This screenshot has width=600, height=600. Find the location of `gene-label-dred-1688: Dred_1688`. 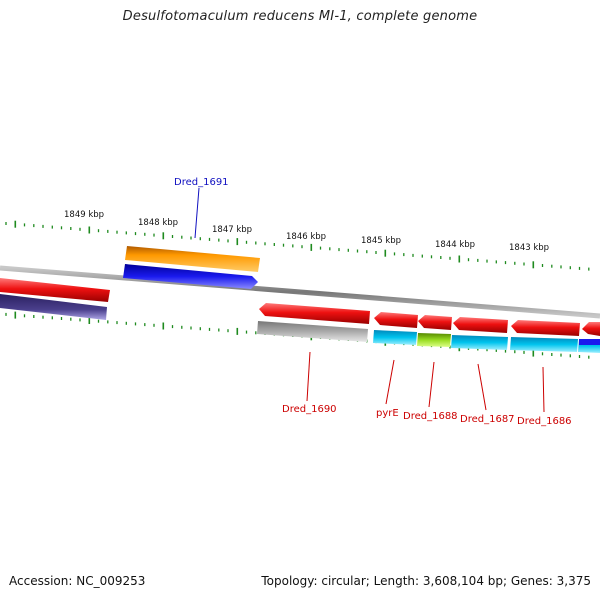

gene-label-dred-1688: Dred_1688 is located at coordinates (430, 416).